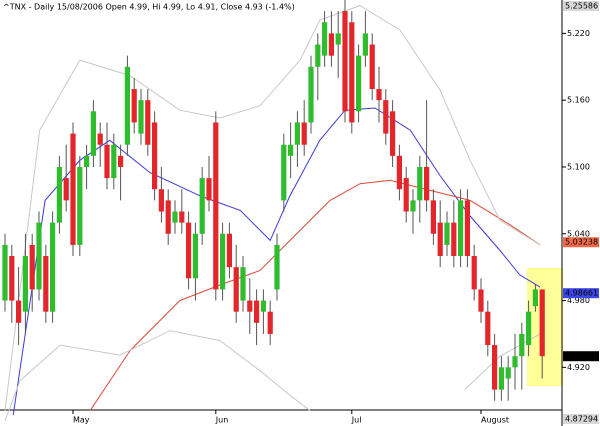  I want to click on x-tick-label: Jun, so click(222, 420).